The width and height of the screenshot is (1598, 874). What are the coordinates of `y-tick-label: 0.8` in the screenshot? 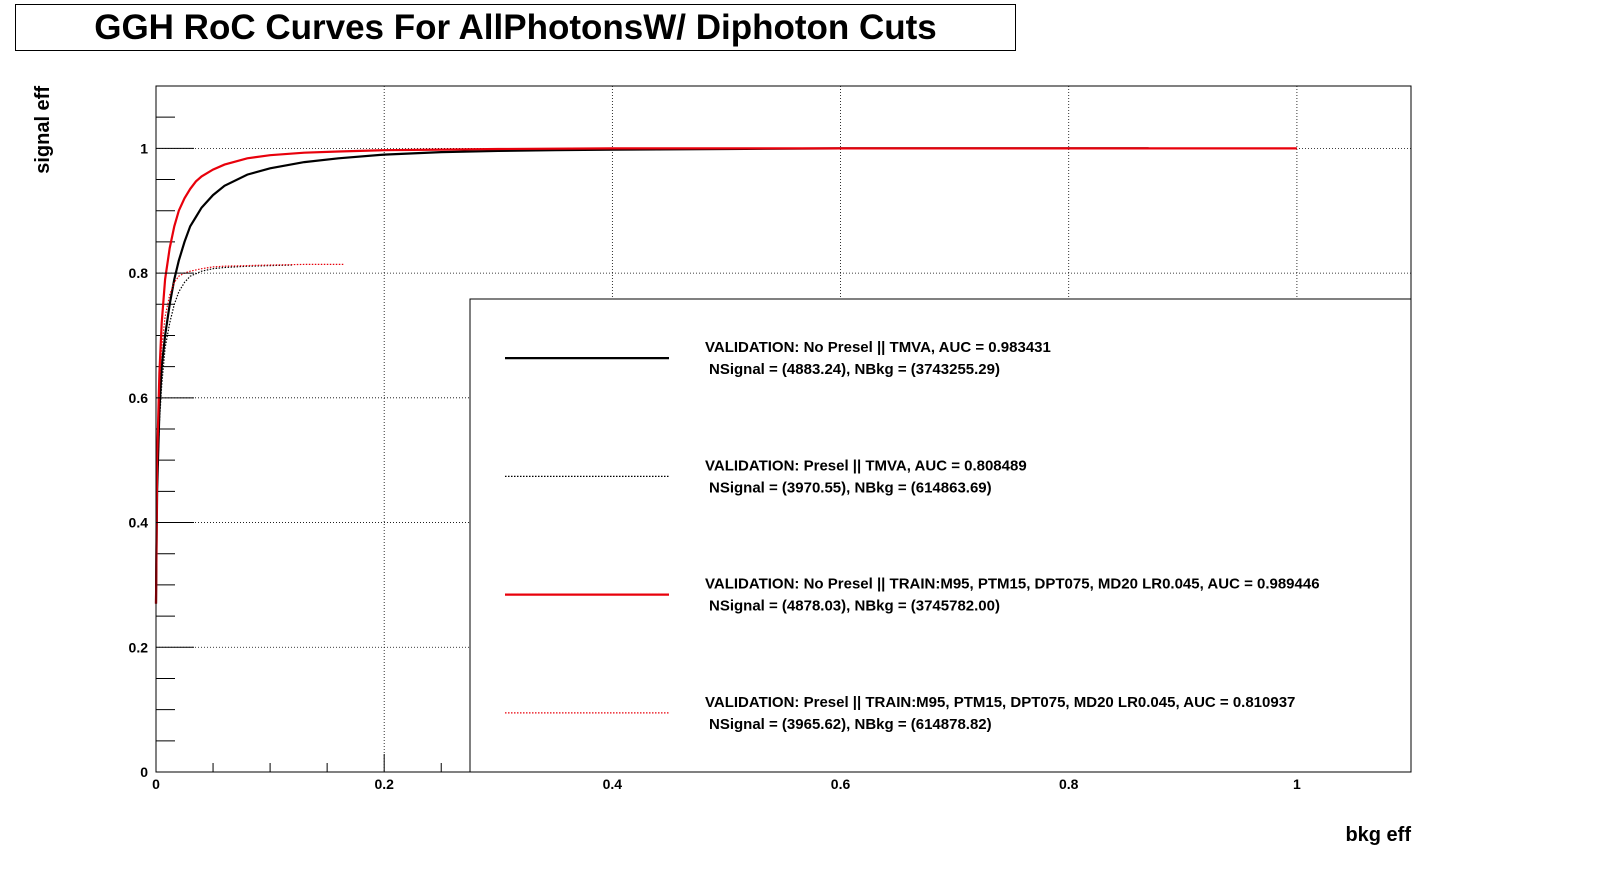 It's located at (139, 273).